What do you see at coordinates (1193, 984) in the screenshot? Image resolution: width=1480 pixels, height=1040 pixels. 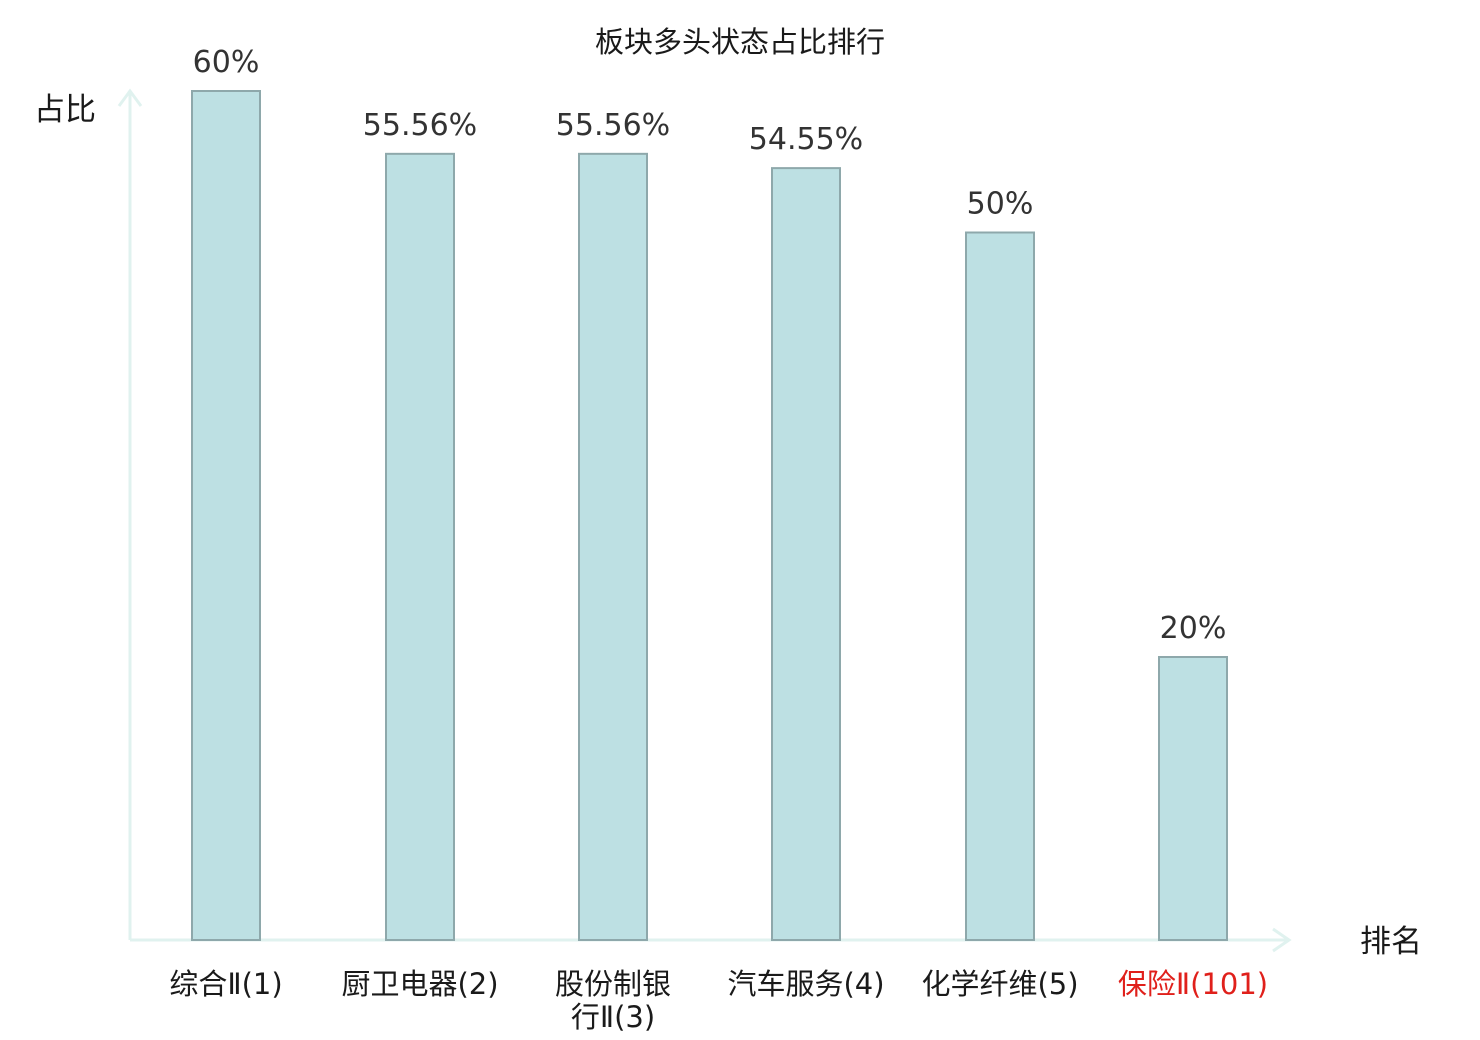 I see `category-label-5: 保险Ⅱ(101)` at bounding box center [1193, 984].